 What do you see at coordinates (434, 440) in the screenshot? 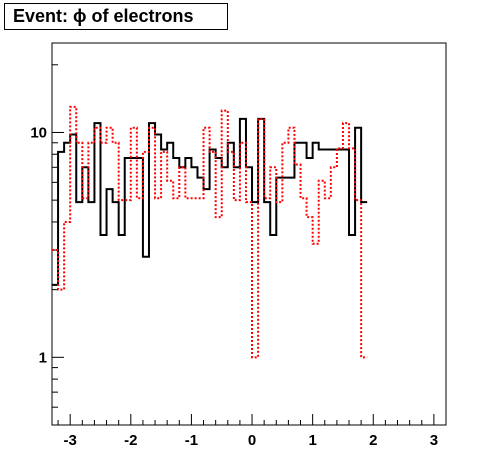
I see `x-tick-label: 3` at bounding box center [434, 440].